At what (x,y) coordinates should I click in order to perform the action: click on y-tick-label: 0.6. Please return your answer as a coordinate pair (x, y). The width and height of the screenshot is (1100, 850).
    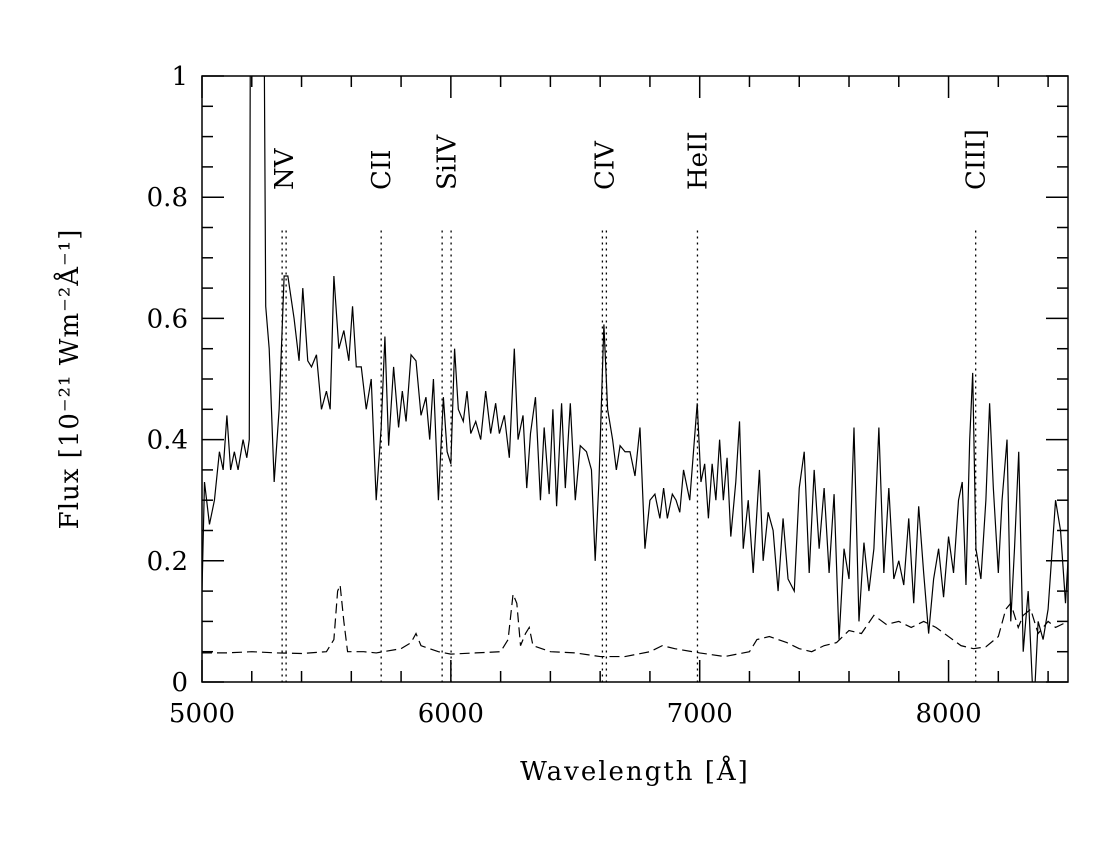
    Looking at the image, I should click on (167, 319).